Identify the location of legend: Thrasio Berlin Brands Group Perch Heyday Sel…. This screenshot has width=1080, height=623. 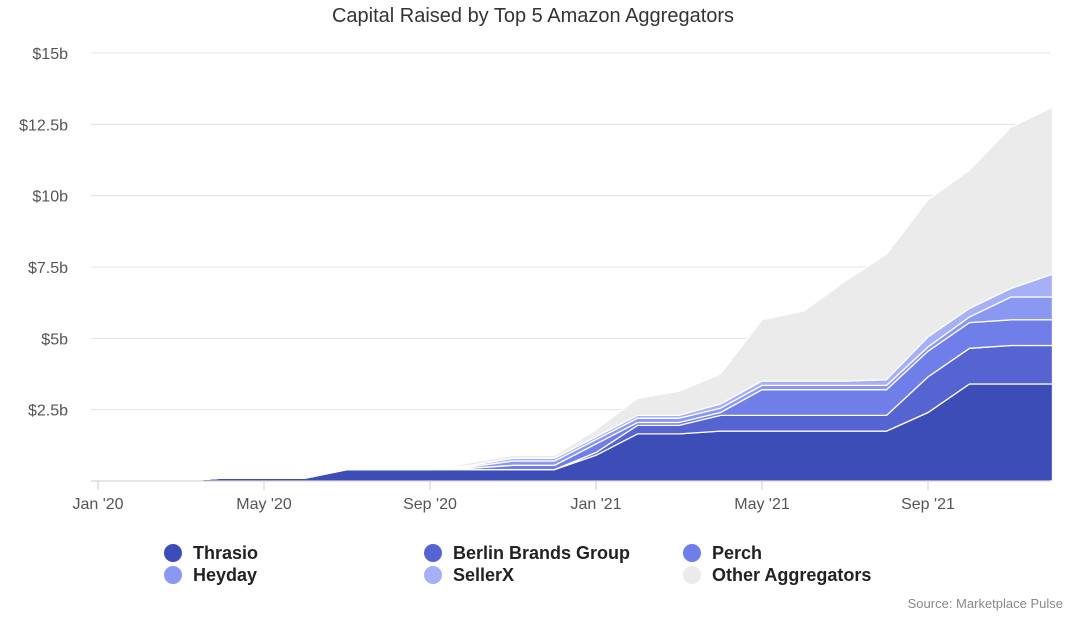
(517, 564).